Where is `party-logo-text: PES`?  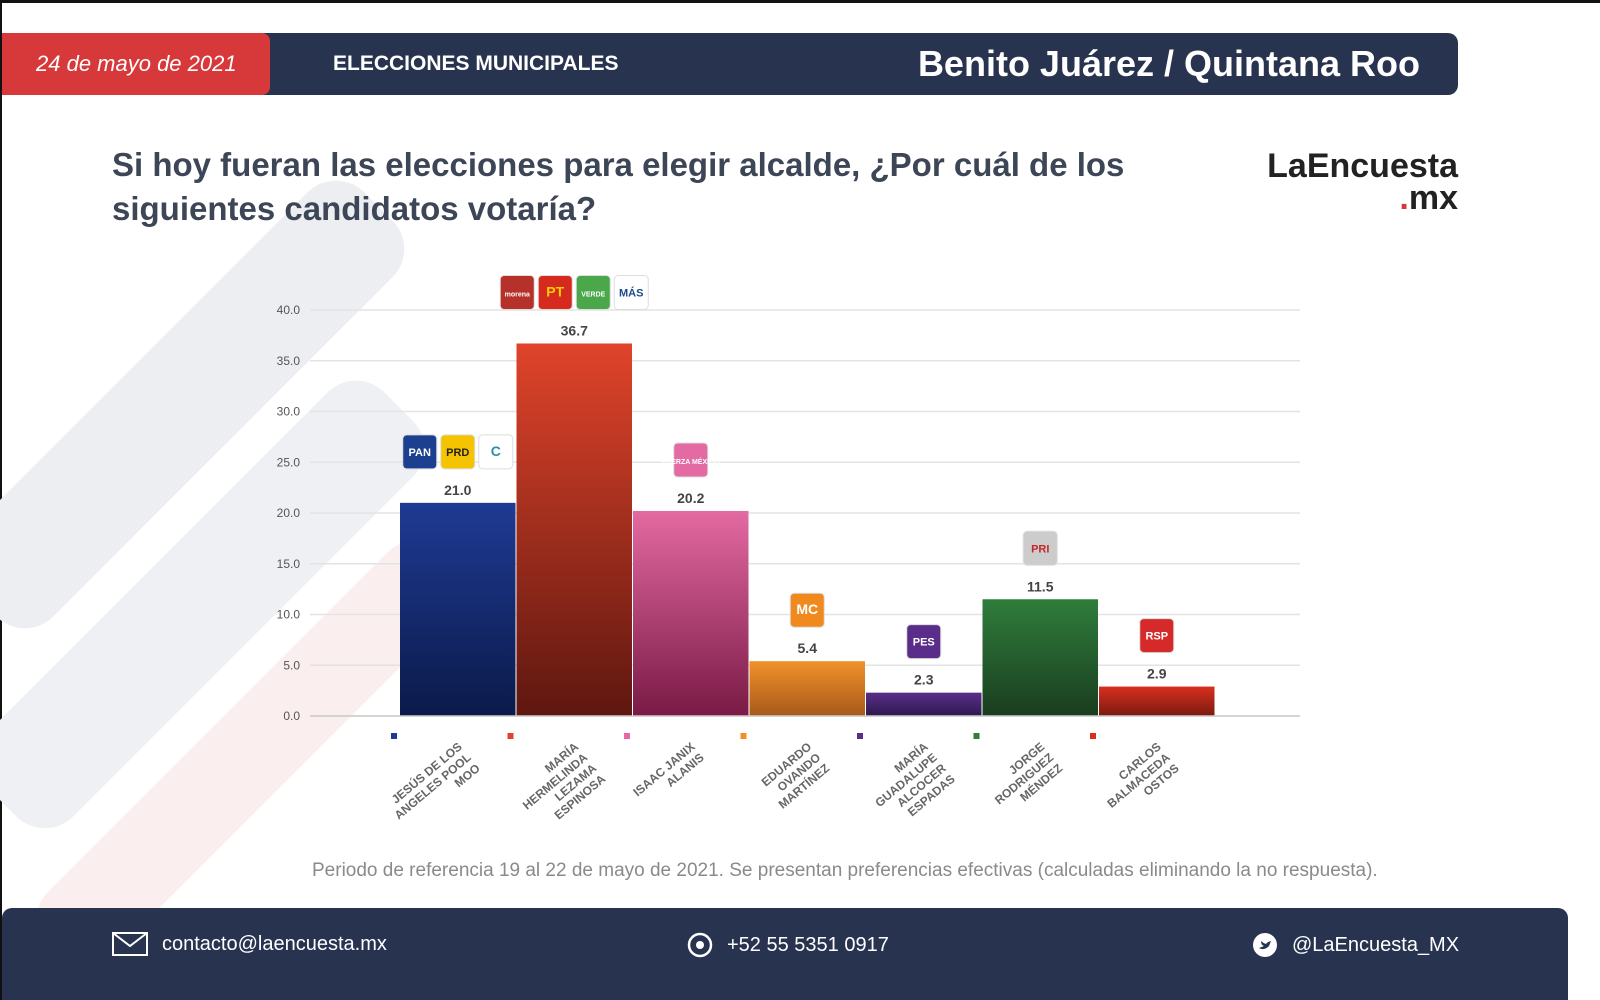 party-logo-text: PES is located at coordinates (924, 643).